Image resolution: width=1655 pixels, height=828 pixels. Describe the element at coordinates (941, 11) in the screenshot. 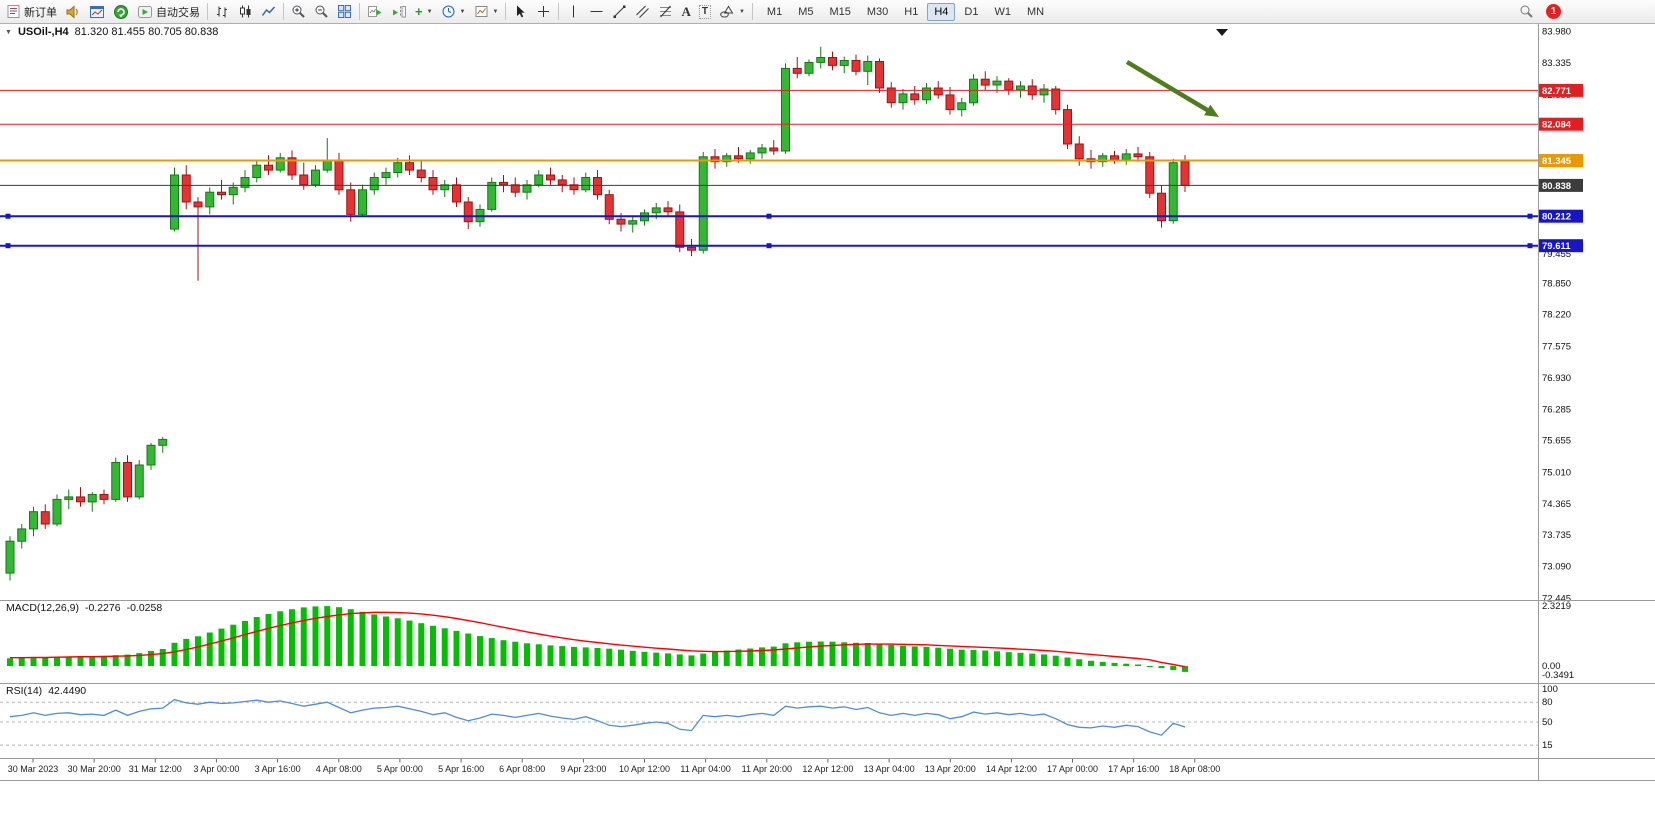

I see `timeframe-h4-button: H4` at that location.